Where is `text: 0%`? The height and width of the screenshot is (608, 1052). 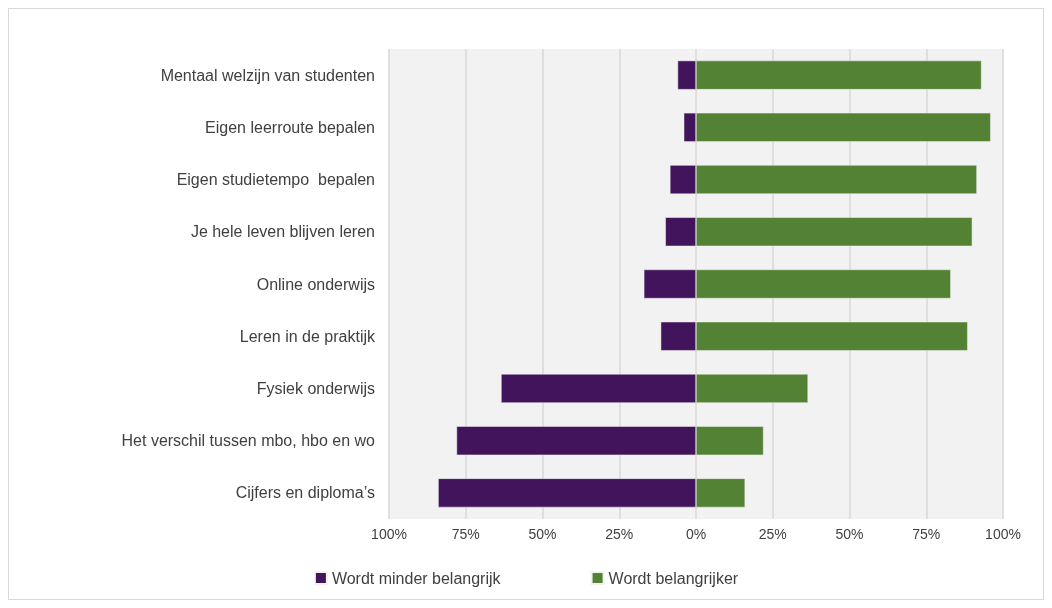 text: 0% is located at coordinates (696, 534).